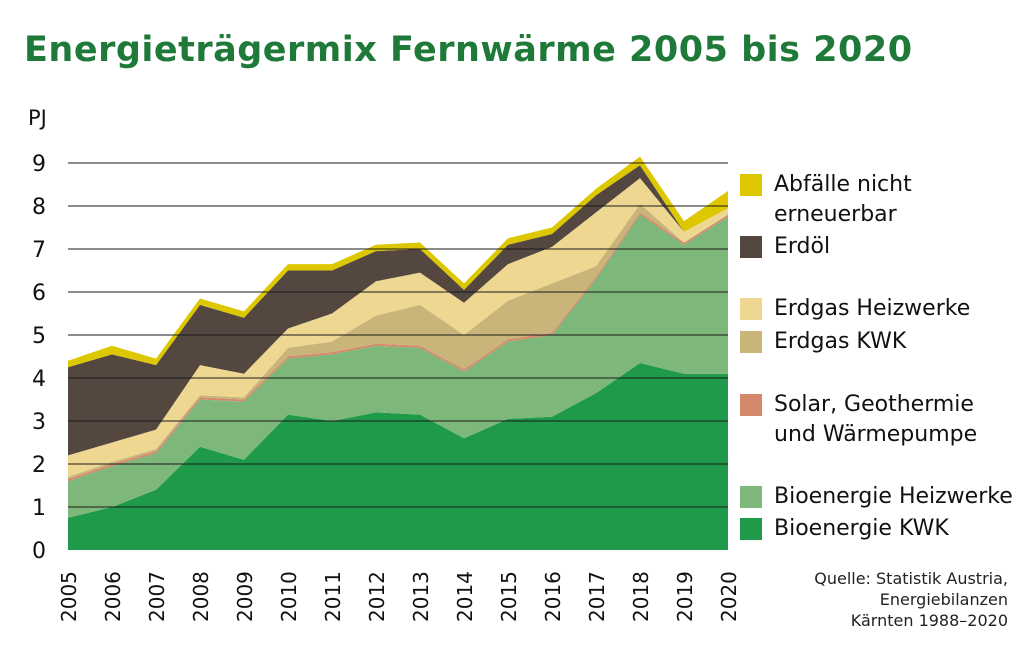  I want to click on y-axis: 0 1 2 3 4 5 6 7 8 9, so click(39, 358).